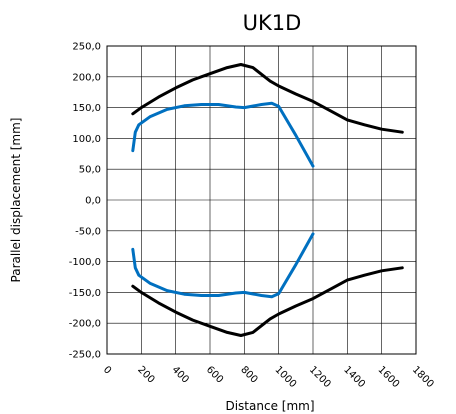 This screenshot has width=456, height=414. I want to click on x-tick-label: 600, so click(214, 374).